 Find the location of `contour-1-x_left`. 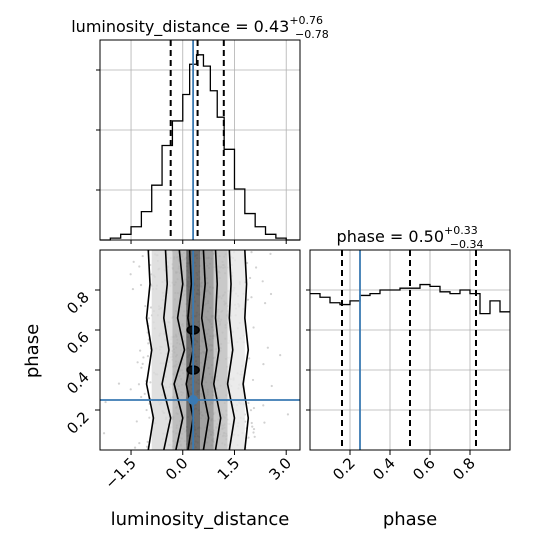

contour-1-x_left is located at coordinates (166, 350).